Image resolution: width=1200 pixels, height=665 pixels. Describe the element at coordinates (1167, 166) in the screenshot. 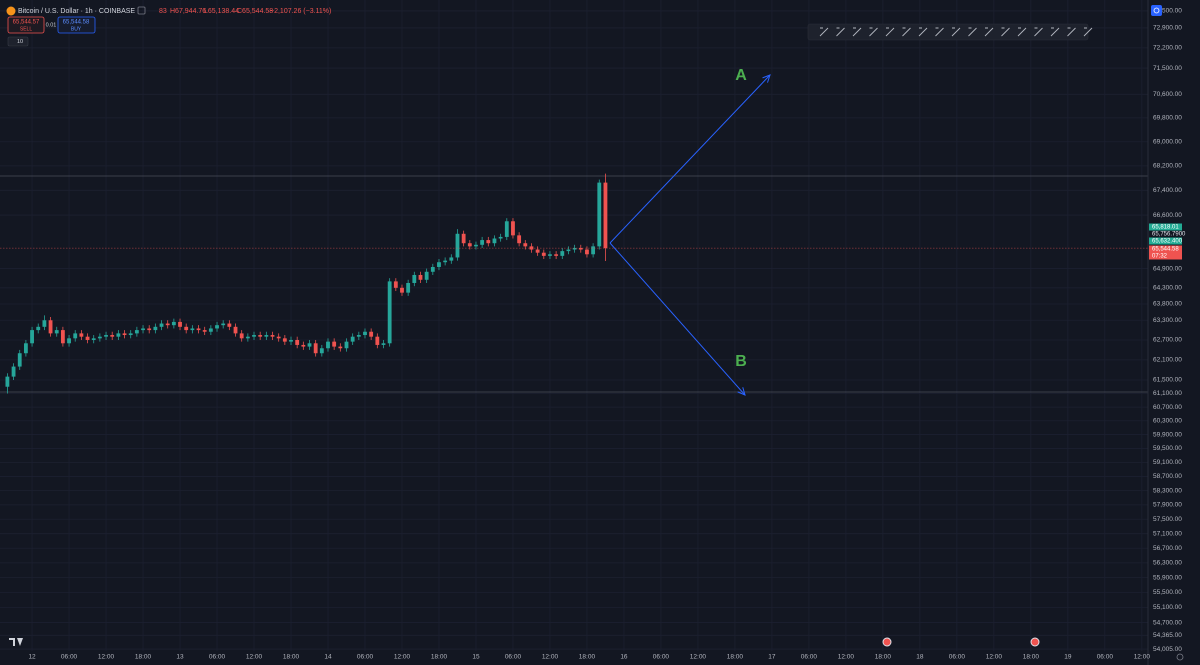

I see `y-tick-label: 68,200.00` at that location.